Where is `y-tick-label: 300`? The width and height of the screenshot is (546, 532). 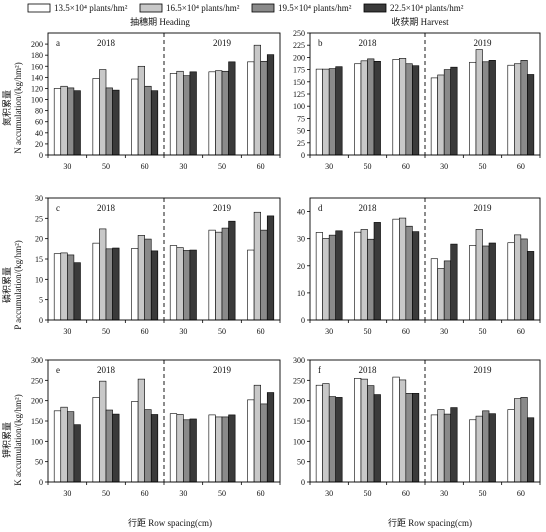 y-tick-label: 300 is located at coordinates (37, 360).